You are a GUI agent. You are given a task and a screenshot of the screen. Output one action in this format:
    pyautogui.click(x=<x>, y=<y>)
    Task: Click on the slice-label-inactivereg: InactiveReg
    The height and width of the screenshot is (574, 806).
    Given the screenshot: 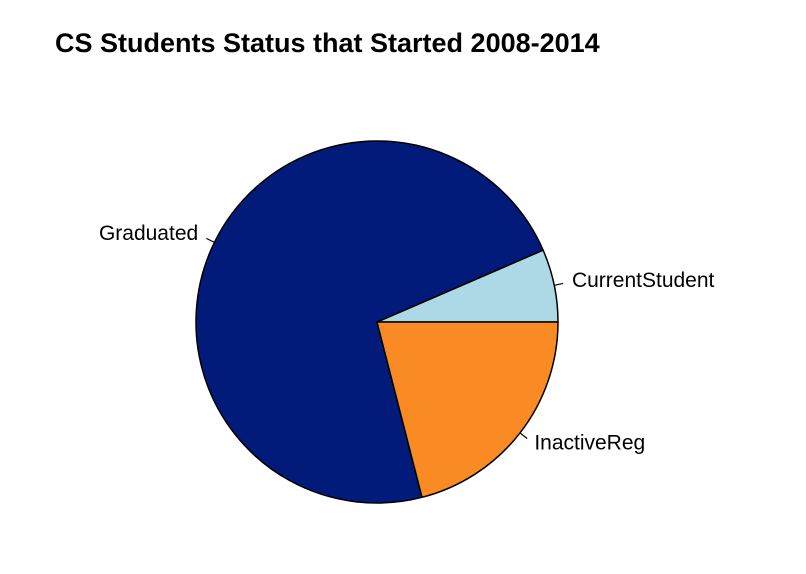 What is the action you would take?
    pyautogui.click(x=589, y=443)
    